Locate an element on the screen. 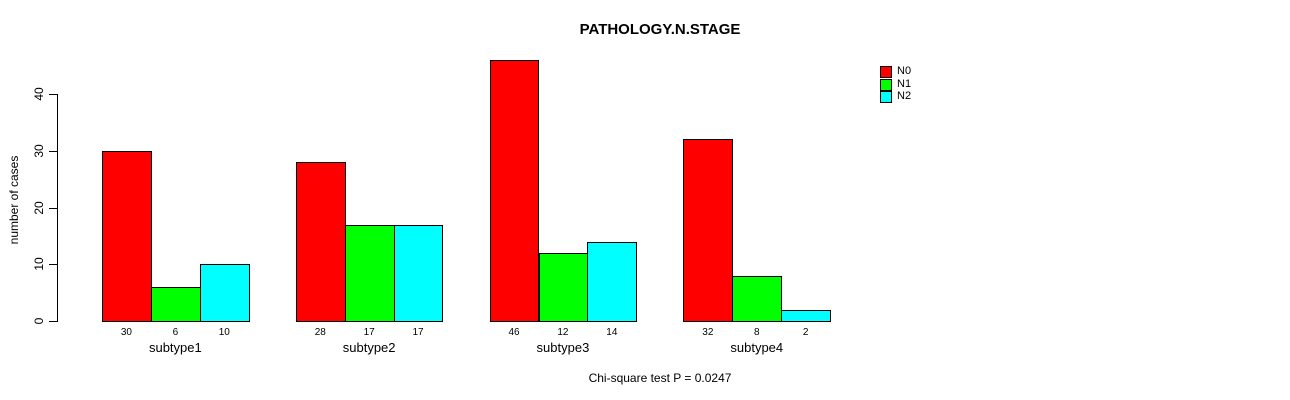  legend-label-N0: N0 is located at coordinates (904, 71).